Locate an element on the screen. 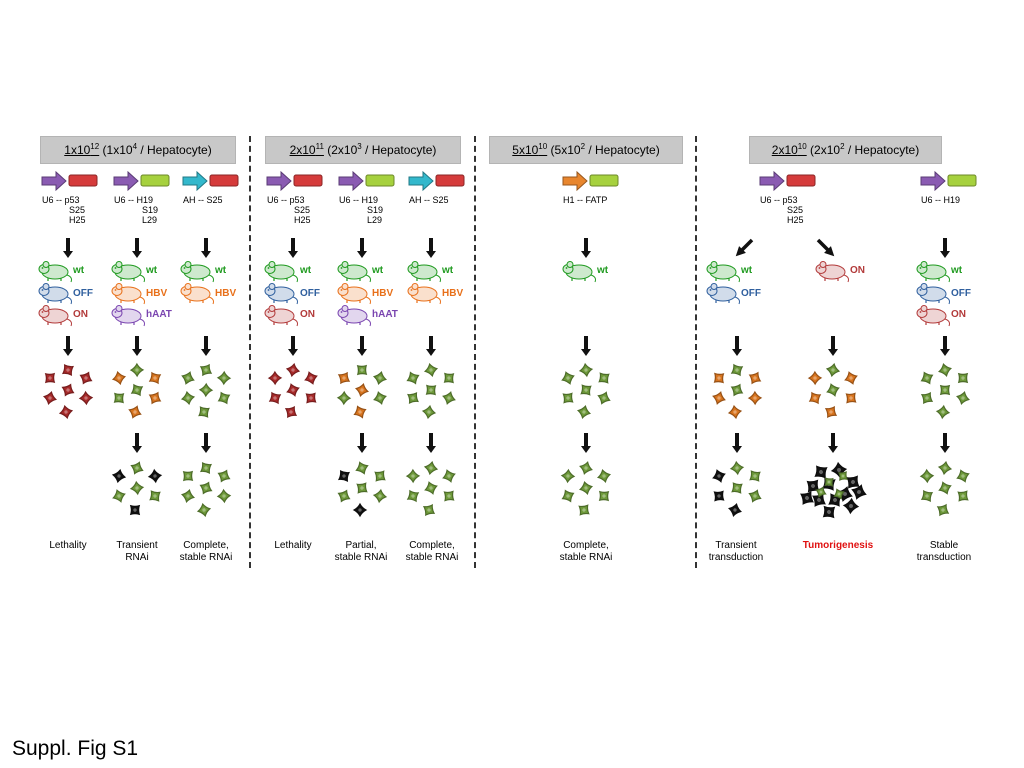 This screenshot has height=768, width=1024. outcome-7: Complete, stable RNAi is located at coordinates (586, 551).